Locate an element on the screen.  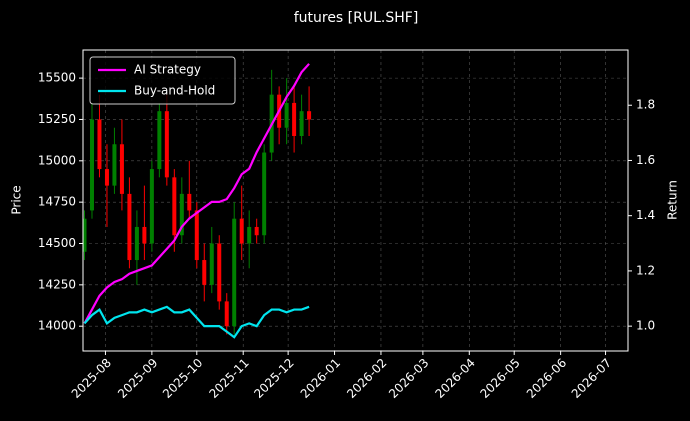
y-tick-label: 15500 is located at coordinates (57, 78).